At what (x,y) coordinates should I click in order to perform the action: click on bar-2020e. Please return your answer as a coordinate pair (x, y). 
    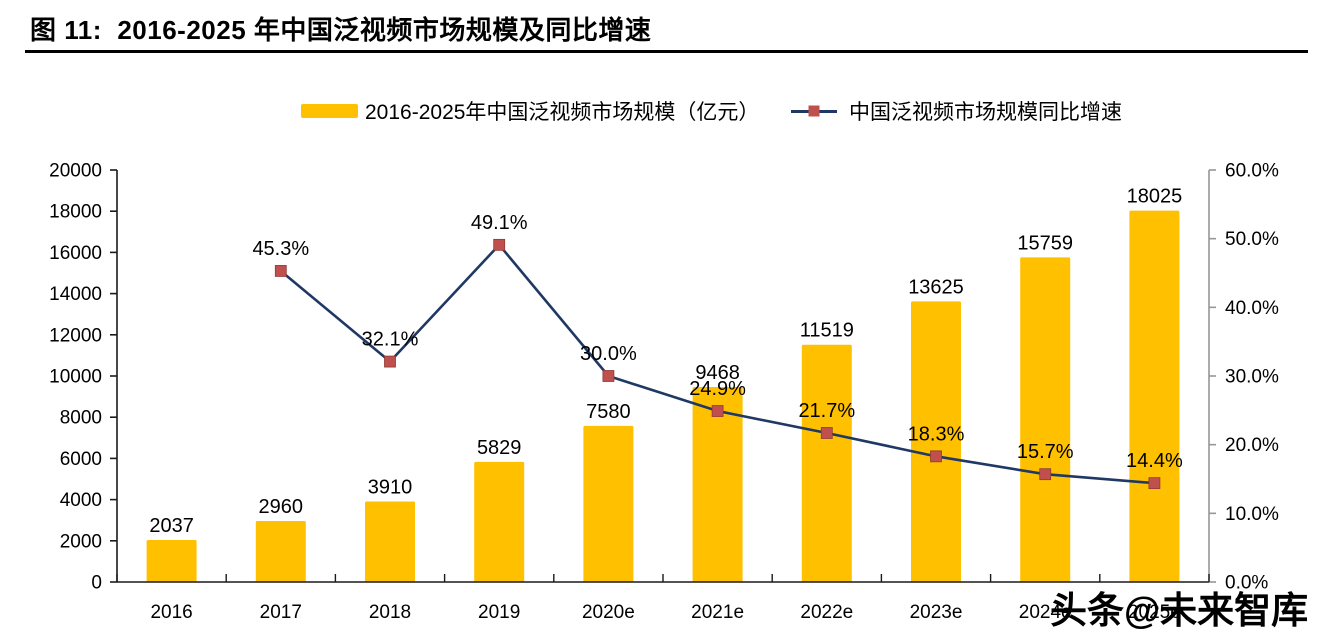
    Looking at the image, I should click on (608, 503).